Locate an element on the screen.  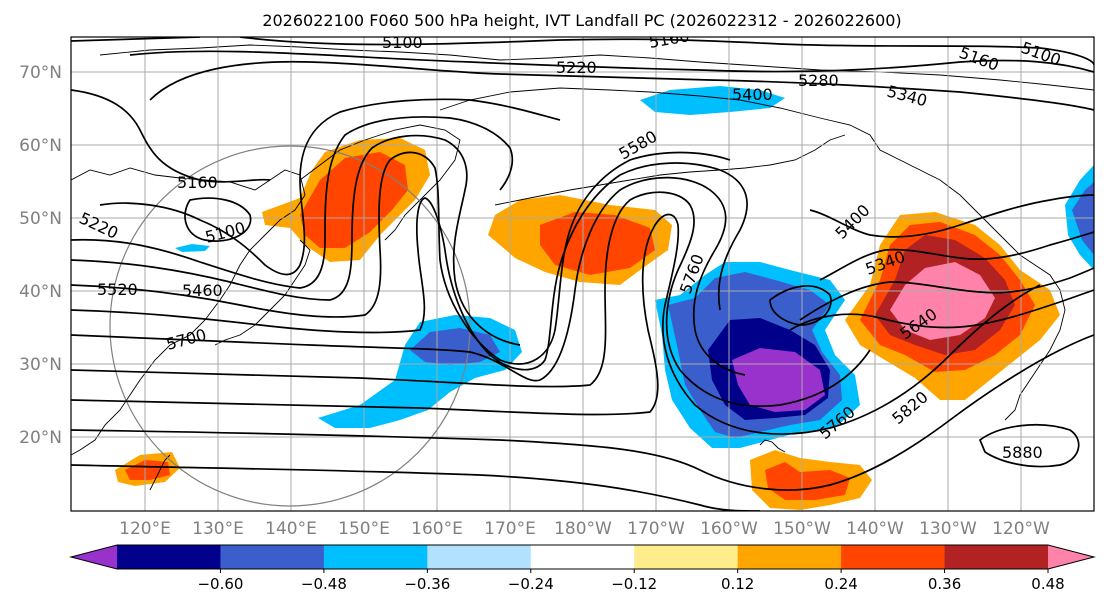
lon-label: 180°W is located at coordinates (583, 529).